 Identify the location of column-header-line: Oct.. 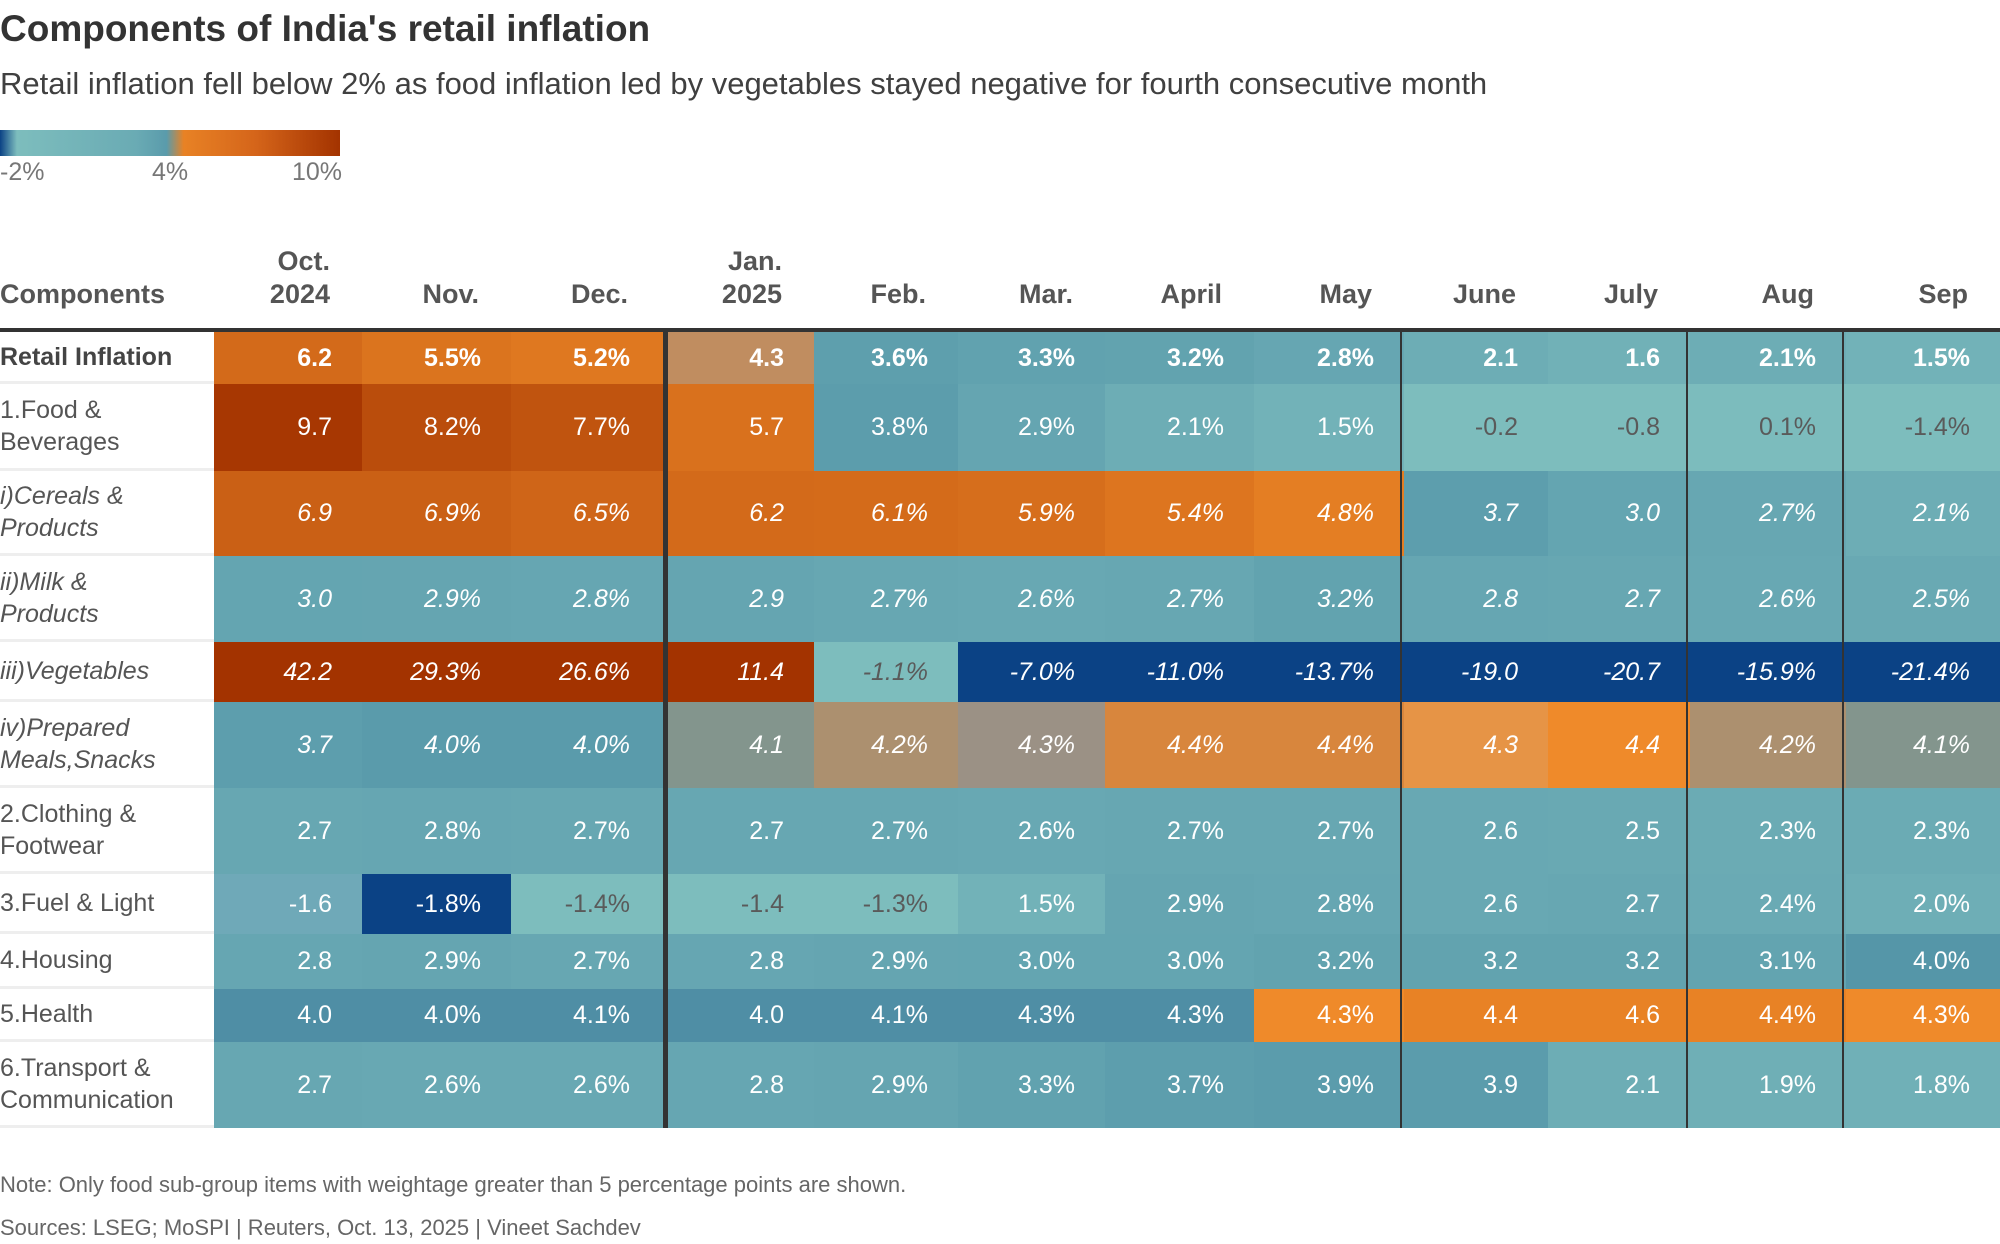
(303, 261).